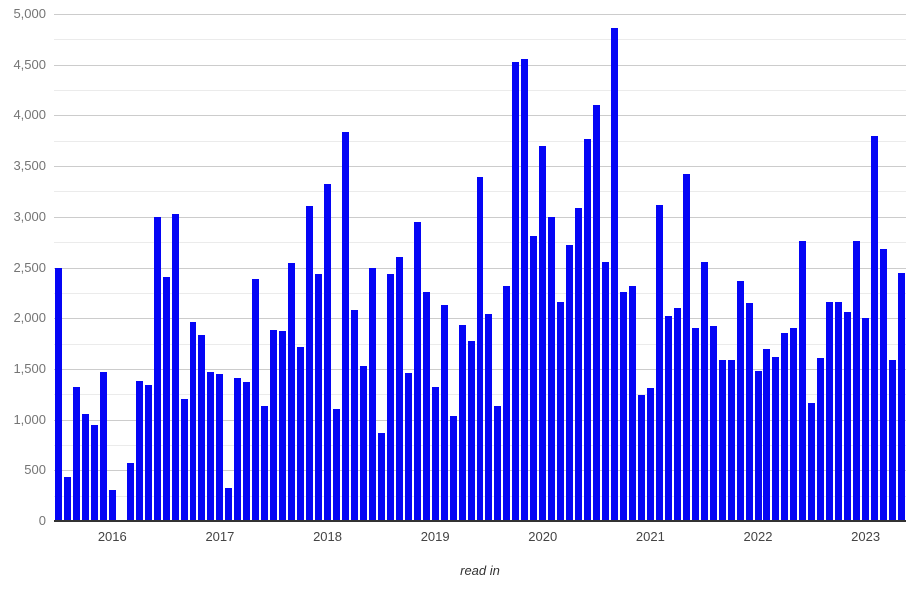  I want to click on bar-apr-2016, so click(139, 451).